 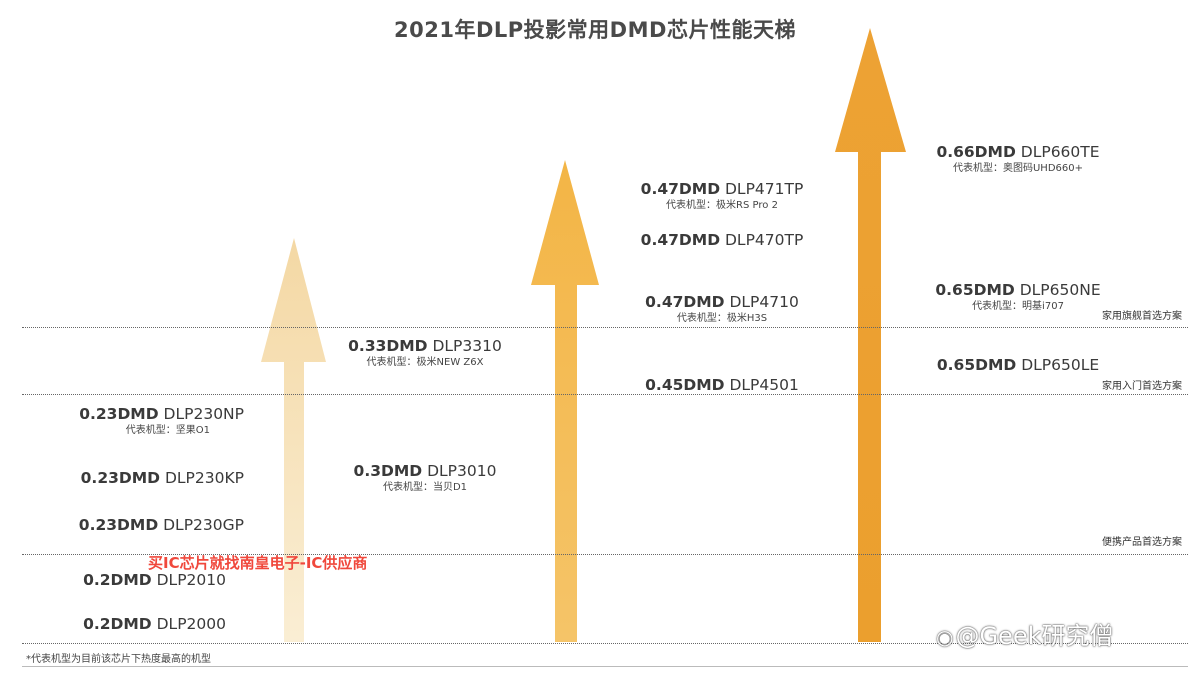 I want to click on arrow-top-tier, so click(x=870, y=335).